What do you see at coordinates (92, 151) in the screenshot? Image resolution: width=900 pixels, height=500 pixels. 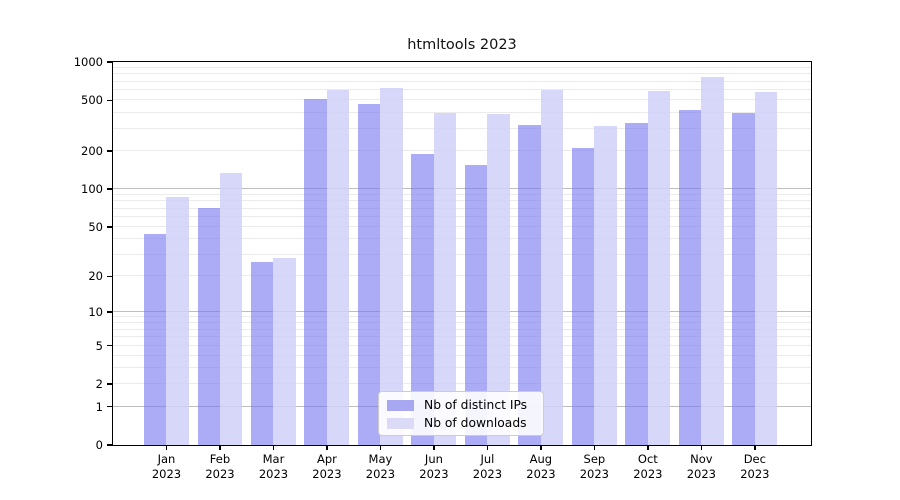 I see `y-axis-label: 200` at bounding box center [92, 151].